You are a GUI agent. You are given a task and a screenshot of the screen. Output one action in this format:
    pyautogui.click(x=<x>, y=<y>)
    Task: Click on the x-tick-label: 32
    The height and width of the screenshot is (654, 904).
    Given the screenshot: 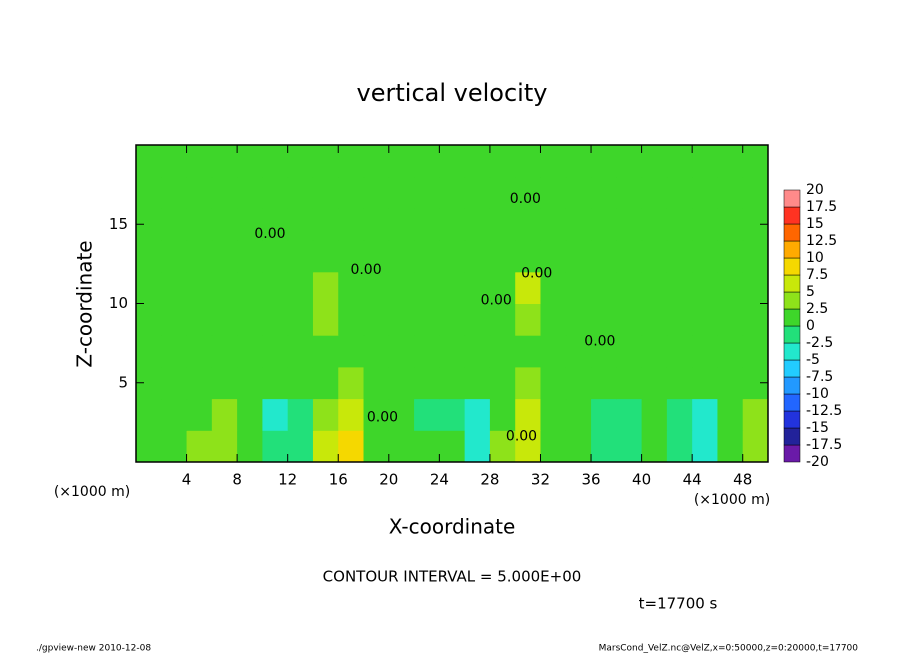 What is the action you would take?
    pyautogui.click(x=540, y=480)
    